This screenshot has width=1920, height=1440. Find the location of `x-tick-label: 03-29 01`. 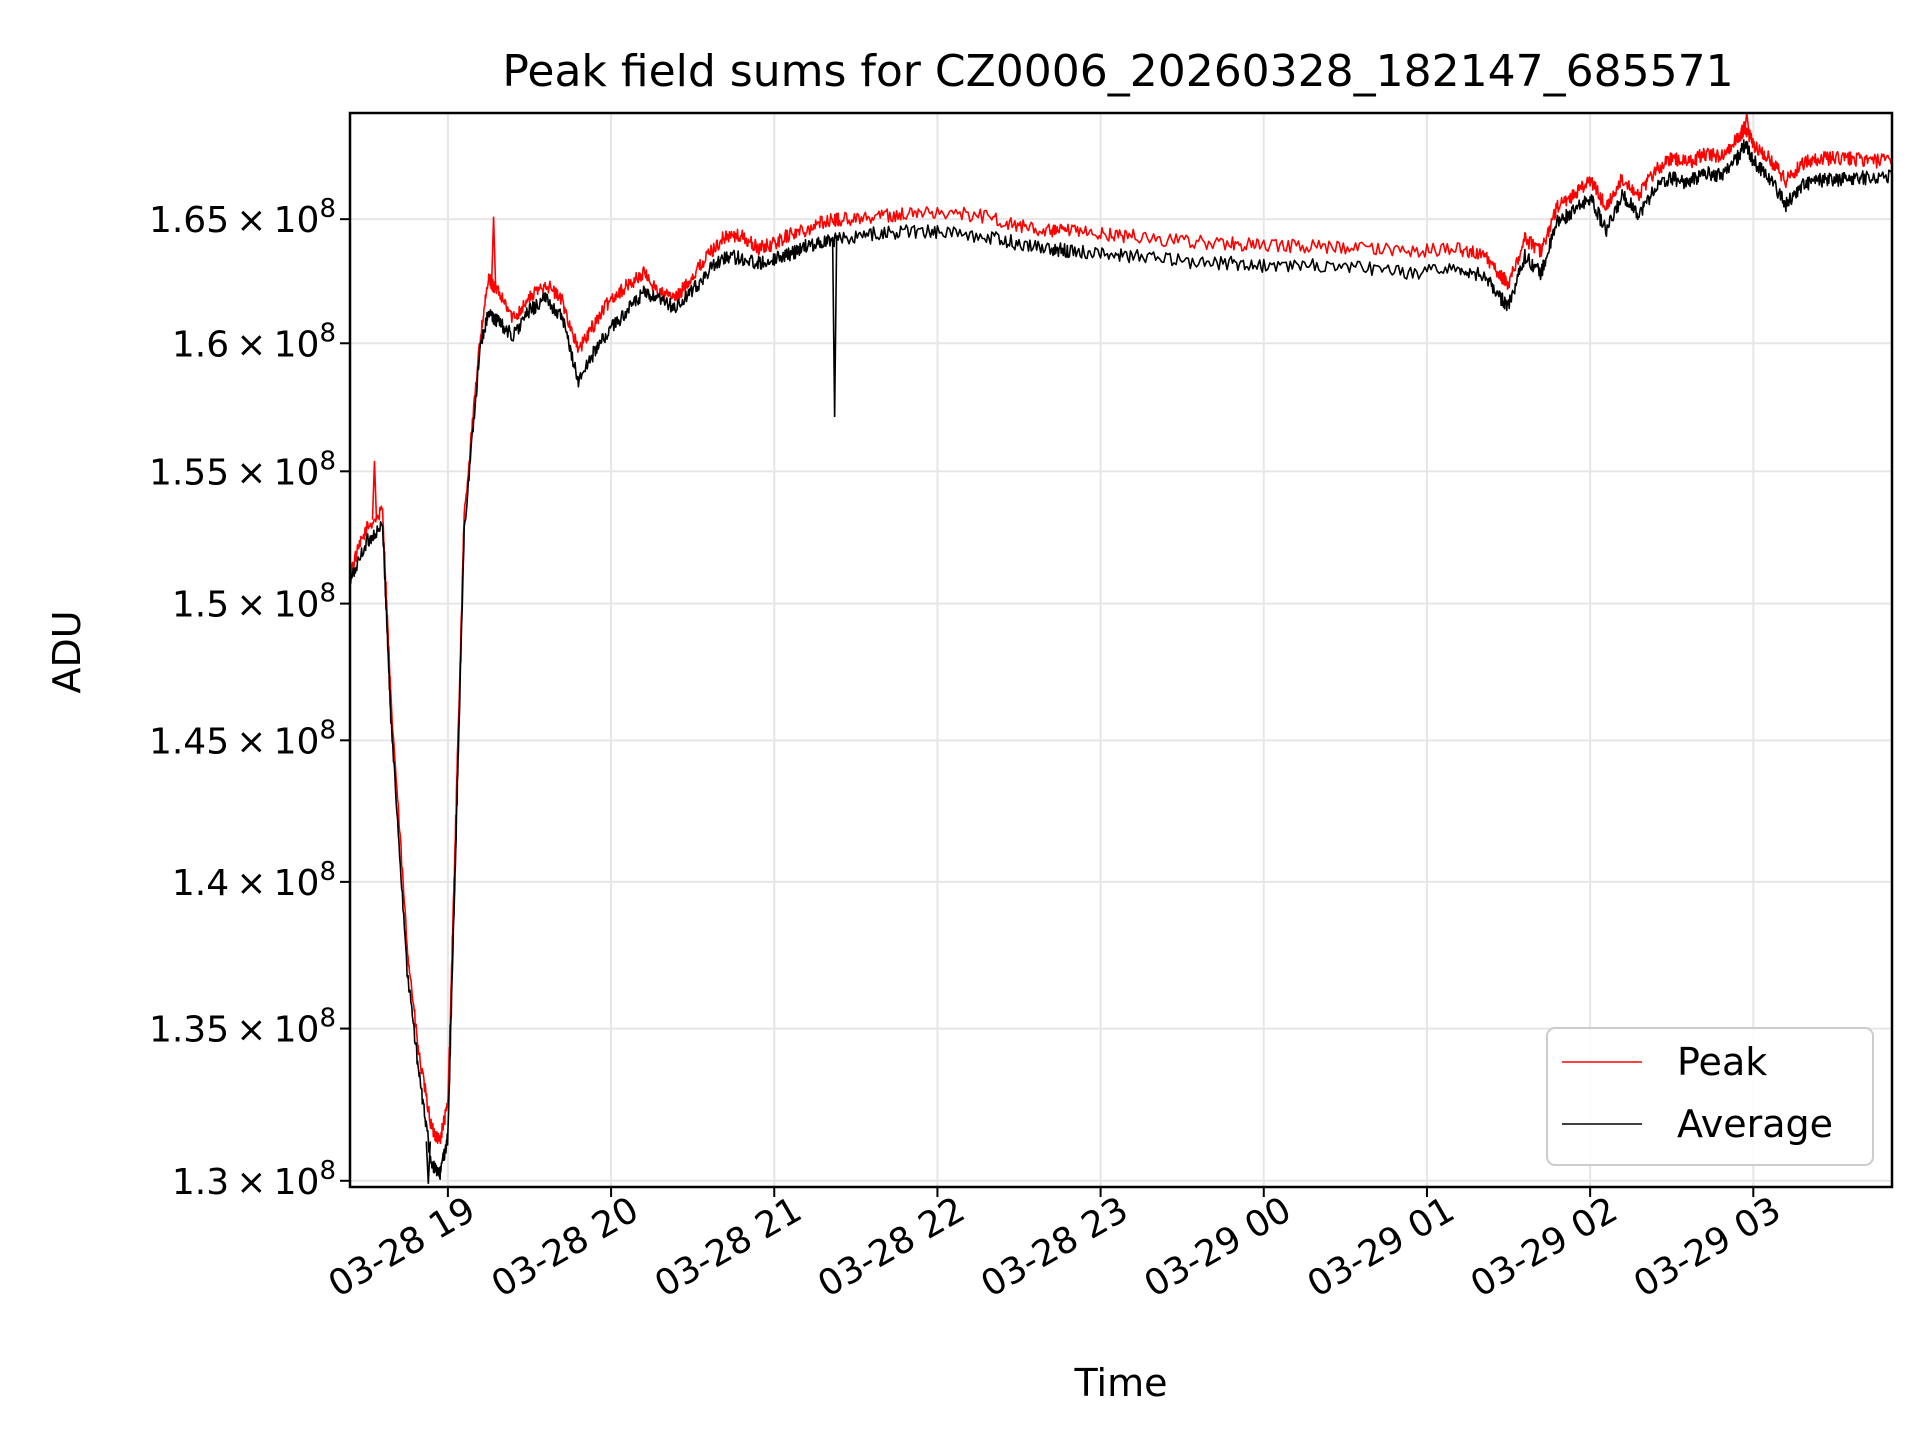

x-tick-label: 03-29 01 is located at coordinates (1381, 1247).